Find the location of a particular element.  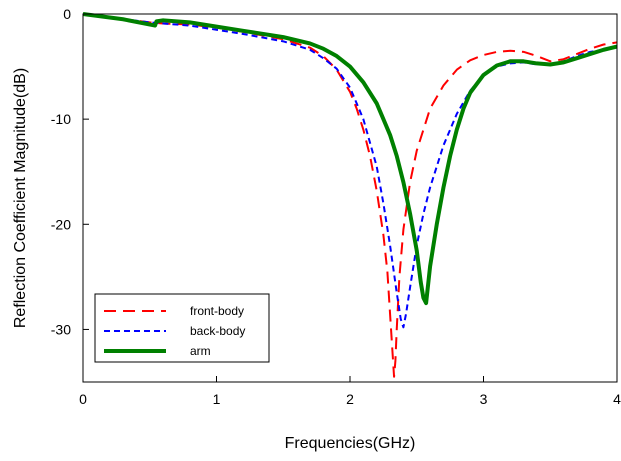

x-tick-label: 2 is located at coordinates (350, 399).